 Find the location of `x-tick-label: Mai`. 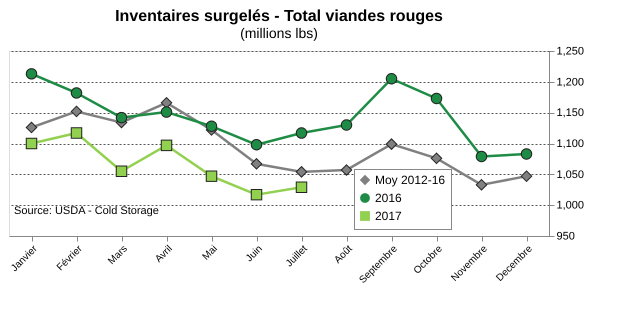

x-tick-label: Mai is located at coordinates (210, 253).